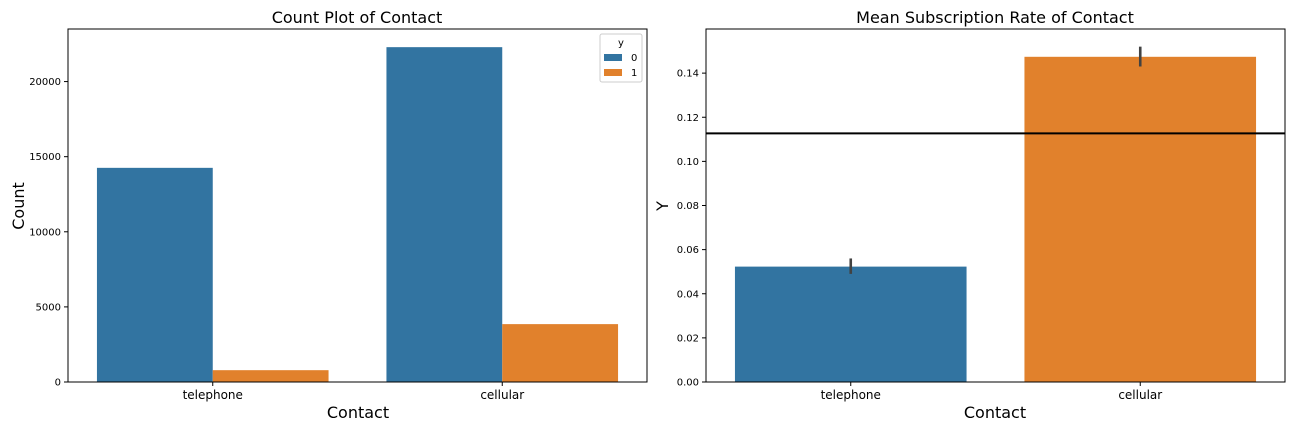 The image size is (1296, 432). I want to click on y-tick-label: 0.14, so click(688, 74).